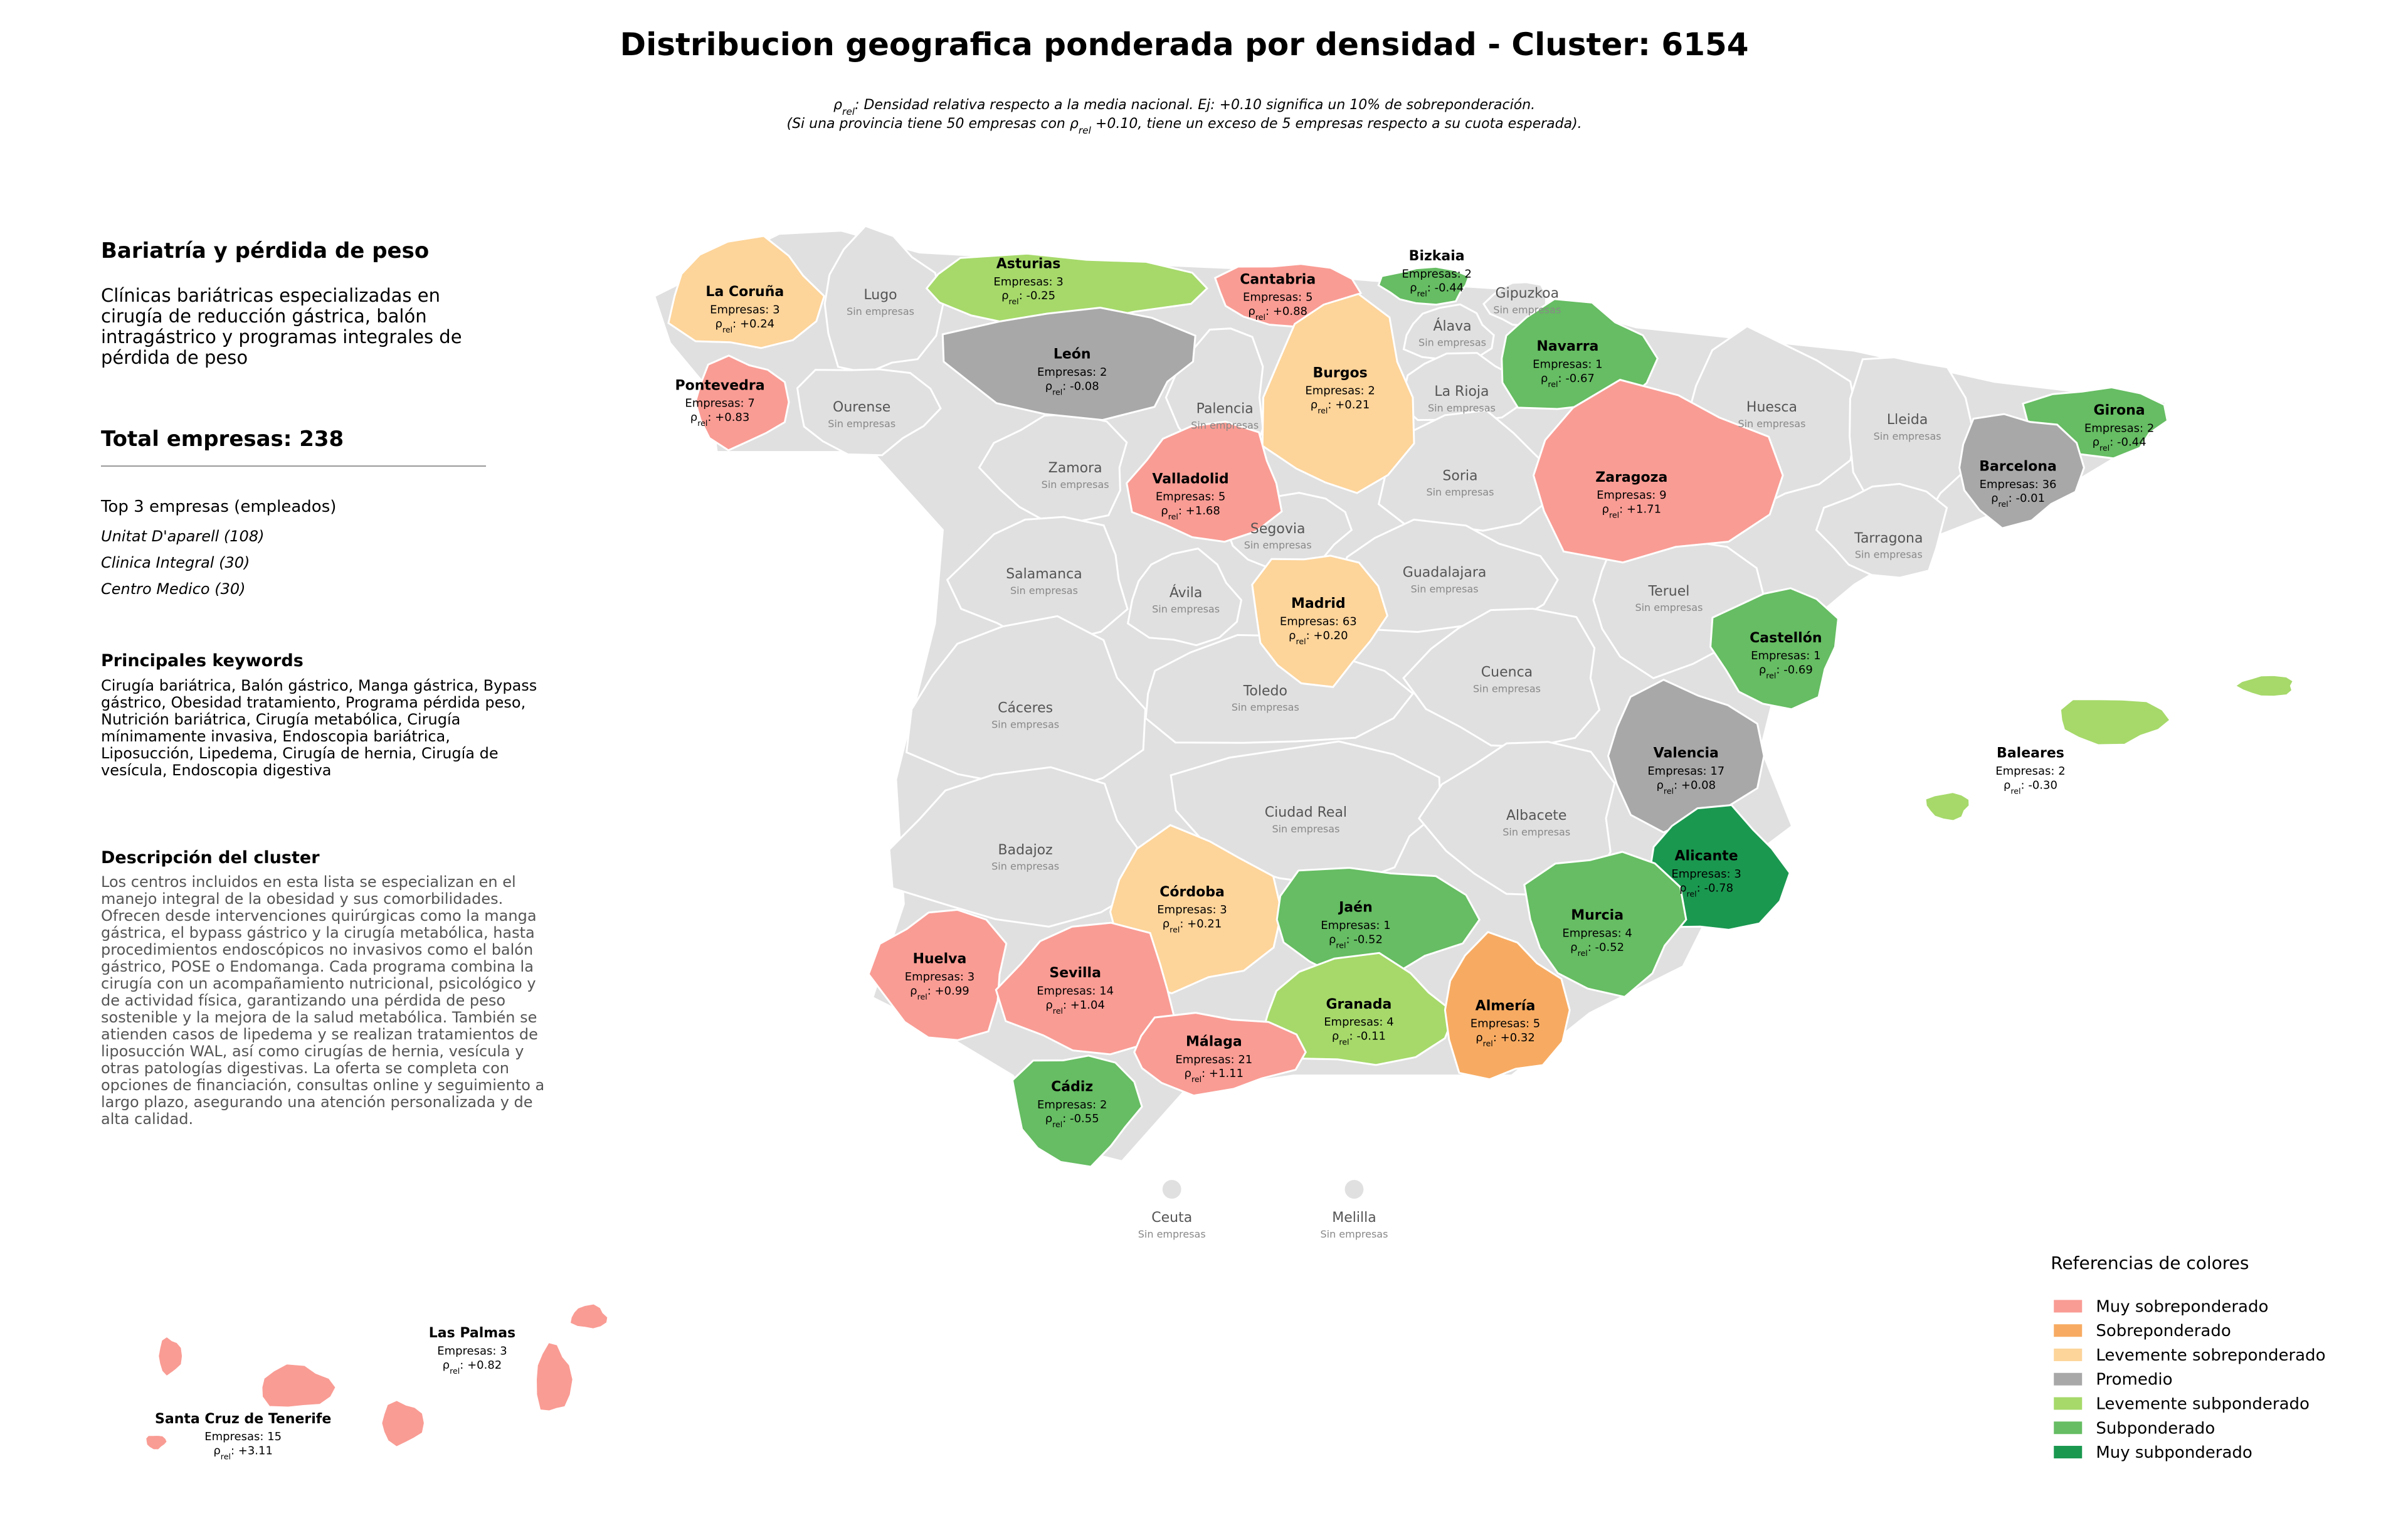  Describe the element at coordinates (861, 407) in the screenshot. I see `province-name: Ourense` at that location.